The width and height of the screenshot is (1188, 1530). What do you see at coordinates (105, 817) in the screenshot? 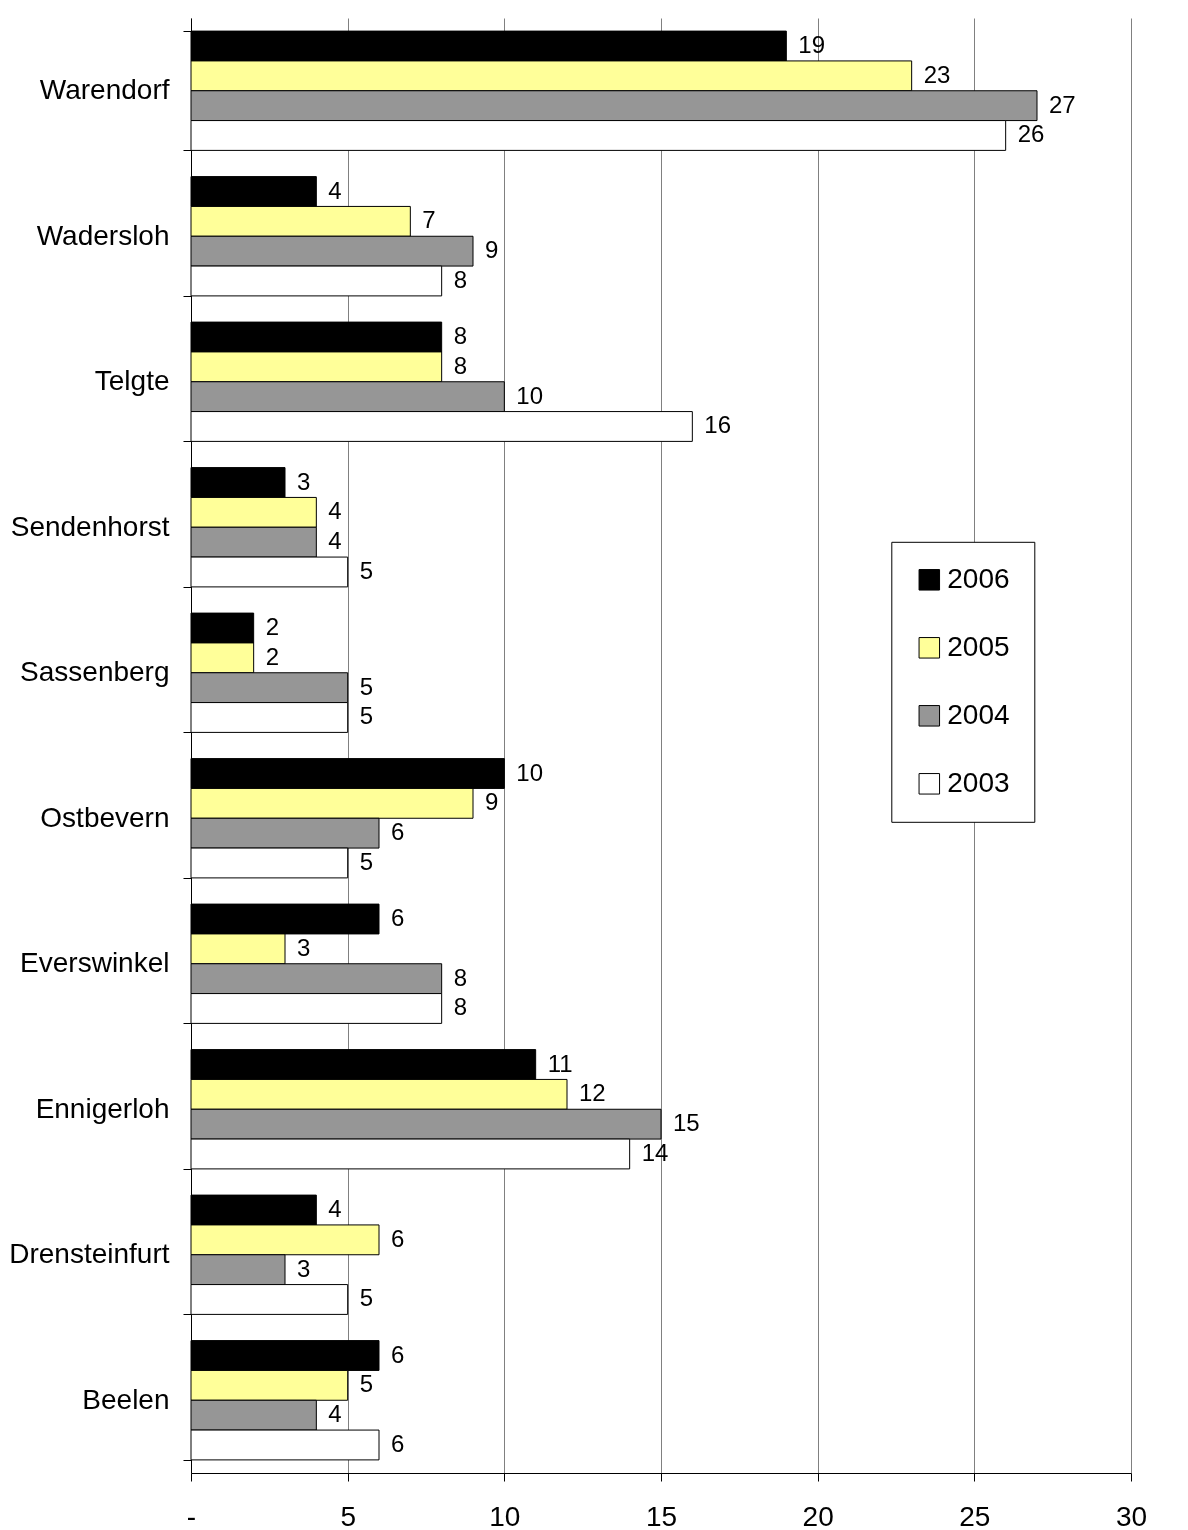
I see `y-tick-label: Ostbevern` at bounding box center [105, 817].